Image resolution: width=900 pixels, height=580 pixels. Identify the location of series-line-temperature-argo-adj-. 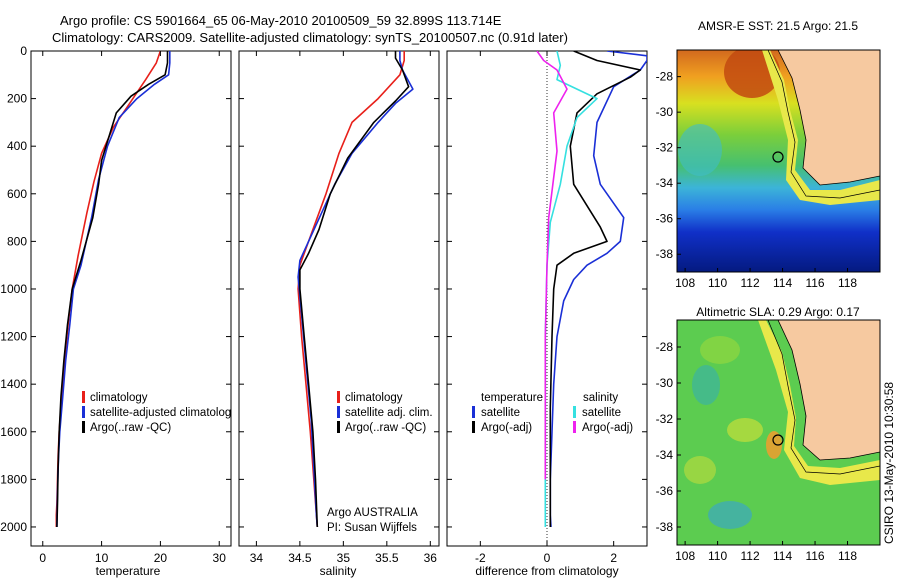
(595, 289).